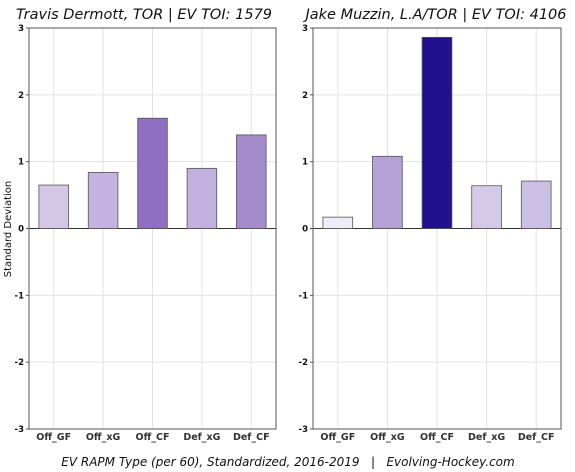 The image size is (575, 472). I want to click on panel-title: Jake Muzzin, L.A/TOR | EV TOI: 4106, so click(434, 15).